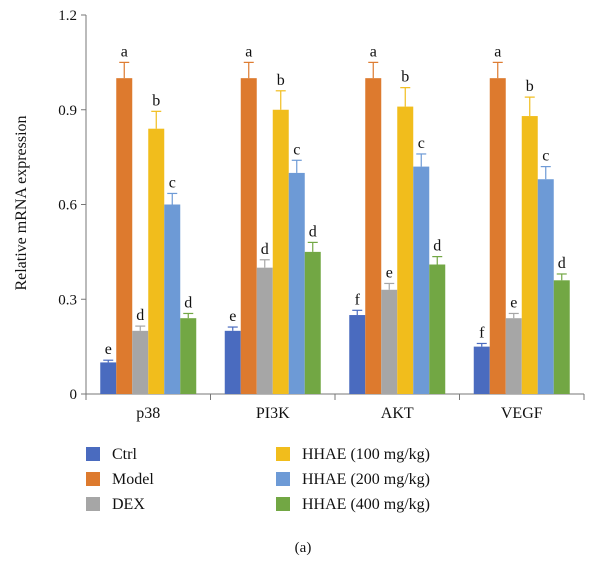 The image size is (605, 561). I want to click on y-tick-label: 0.3, so click(67, 300).